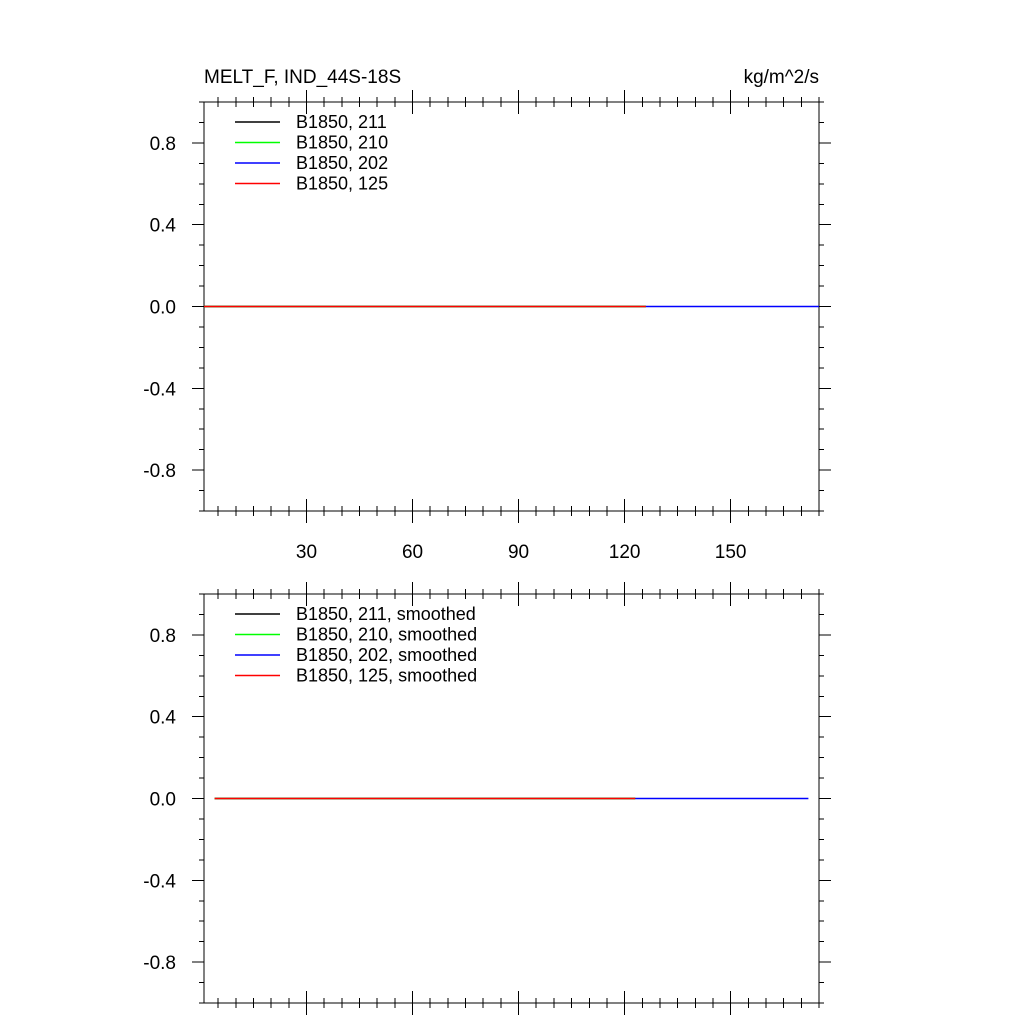 This screenshot has height=1024, width=1024. What do you see at coordinates (306, 552) in the screenshot?
I see `x-tick-label: 30` at bounding box center [306, 552].